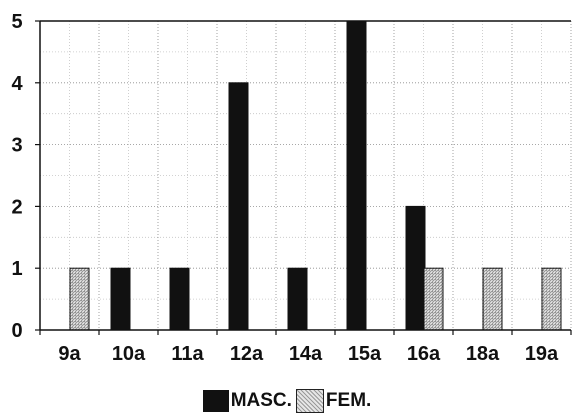 Image resolution: width=574 pixels, height=417 pixels. What do you see at coordinates (348, 400) in the screenshot?
I see `legend-label-fem: FEM.` at bounding box center [348, 400].